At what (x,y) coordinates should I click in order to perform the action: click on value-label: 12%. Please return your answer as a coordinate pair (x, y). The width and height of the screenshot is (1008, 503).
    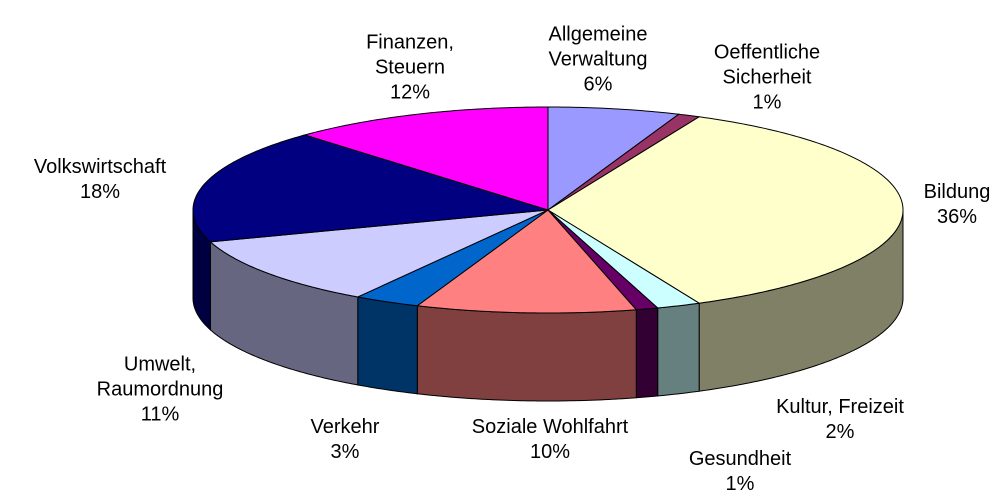
    Looking at the image, I should click on (410, 92).